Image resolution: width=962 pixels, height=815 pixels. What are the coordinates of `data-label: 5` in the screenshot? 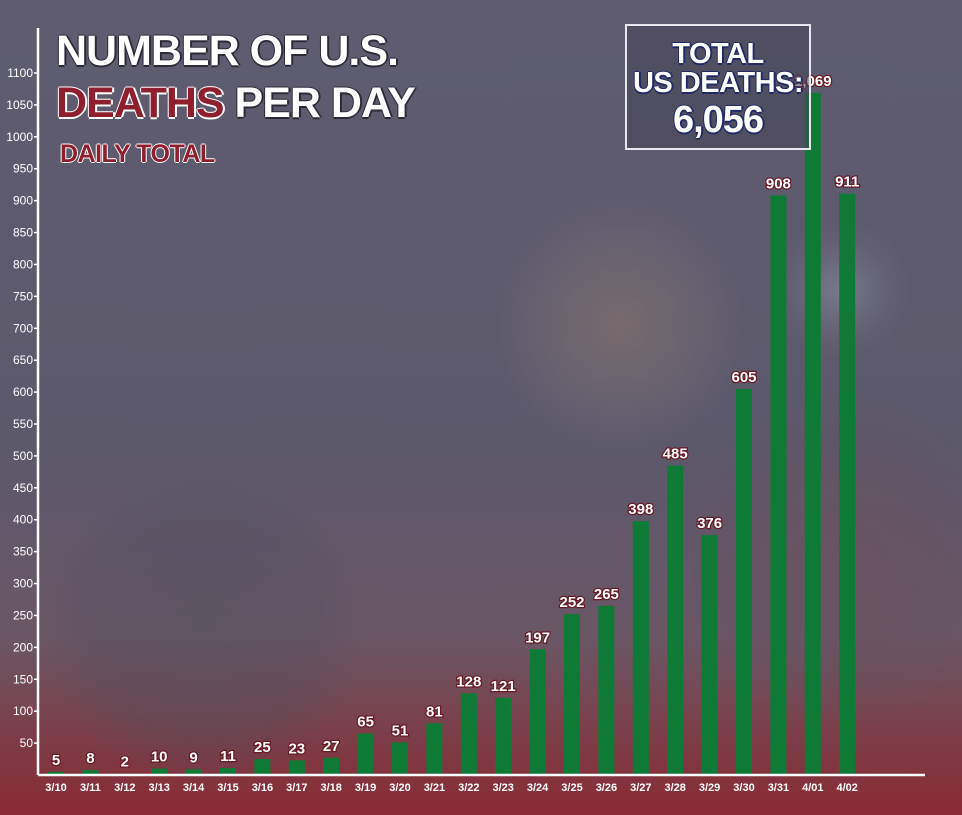 It's located at (56, 760).